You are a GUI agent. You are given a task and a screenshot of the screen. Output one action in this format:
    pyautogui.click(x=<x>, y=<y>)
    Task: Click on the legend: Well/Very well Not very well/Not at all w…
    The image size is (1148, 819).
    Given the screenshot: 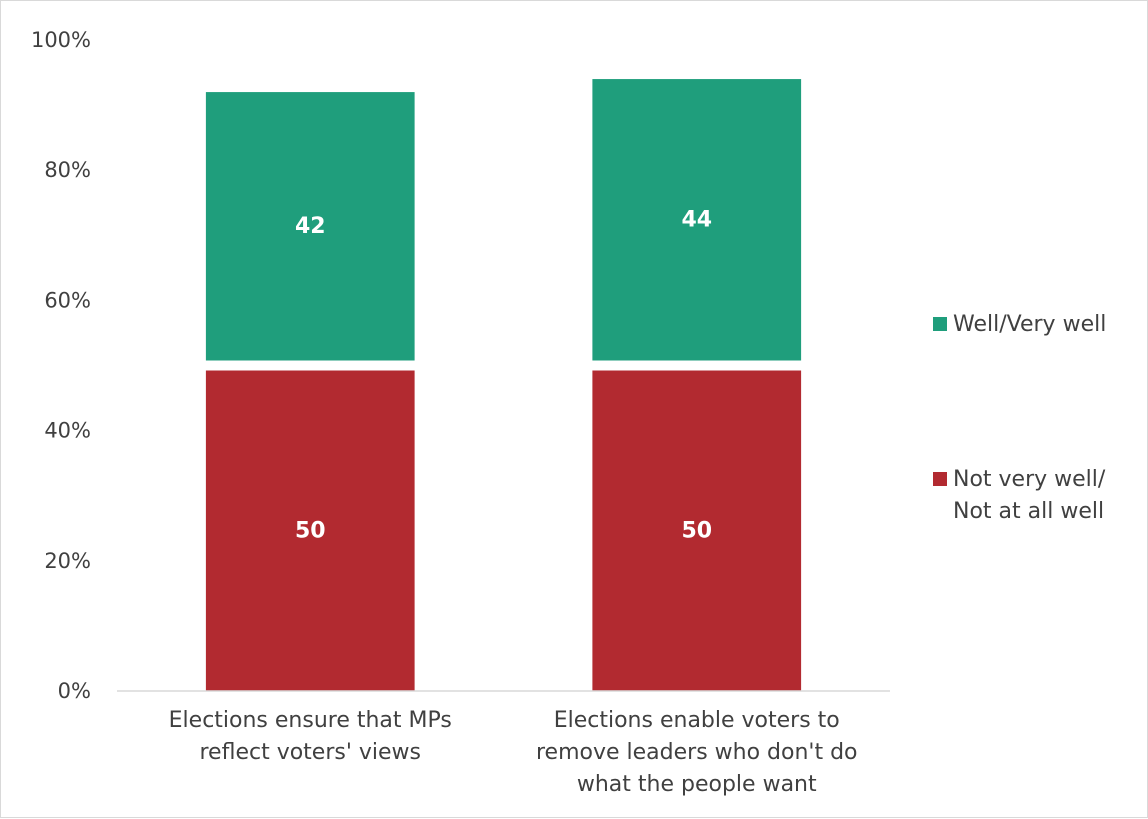 What is the action you would take?
    pyautogui.click(x=1019, y=418)
    